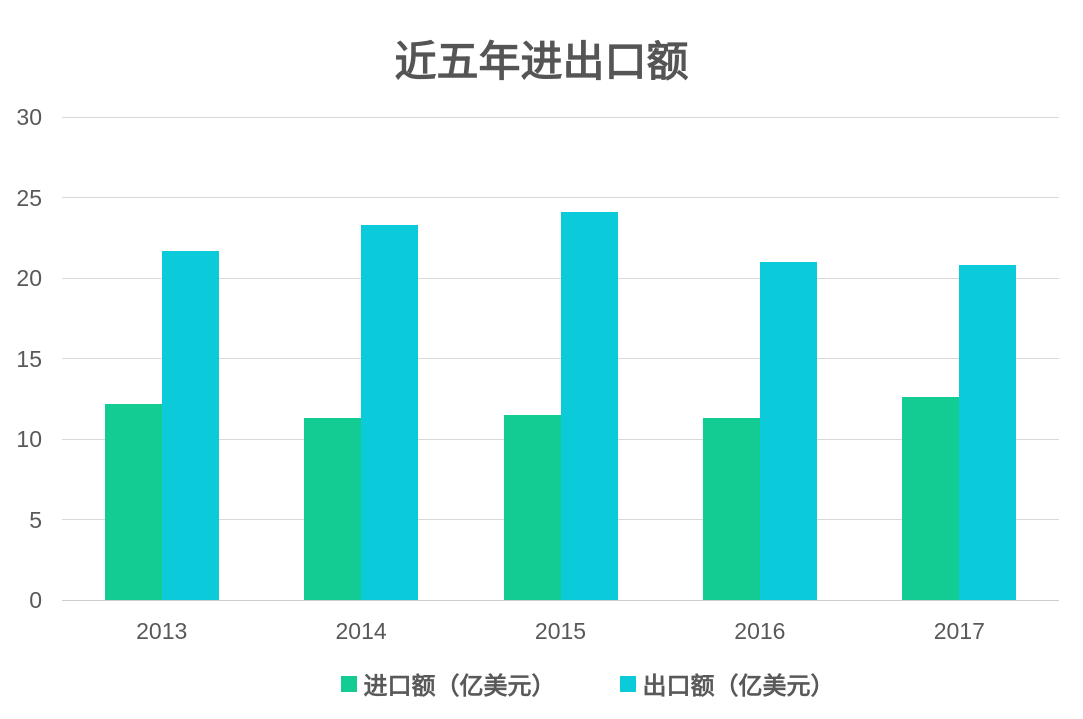 The height and width of the screenshot is (719, 1083). What do you see at coordinates (589, 406) in the screenshot?
I see `bar-export-2015` at bounding box center [589, 406].